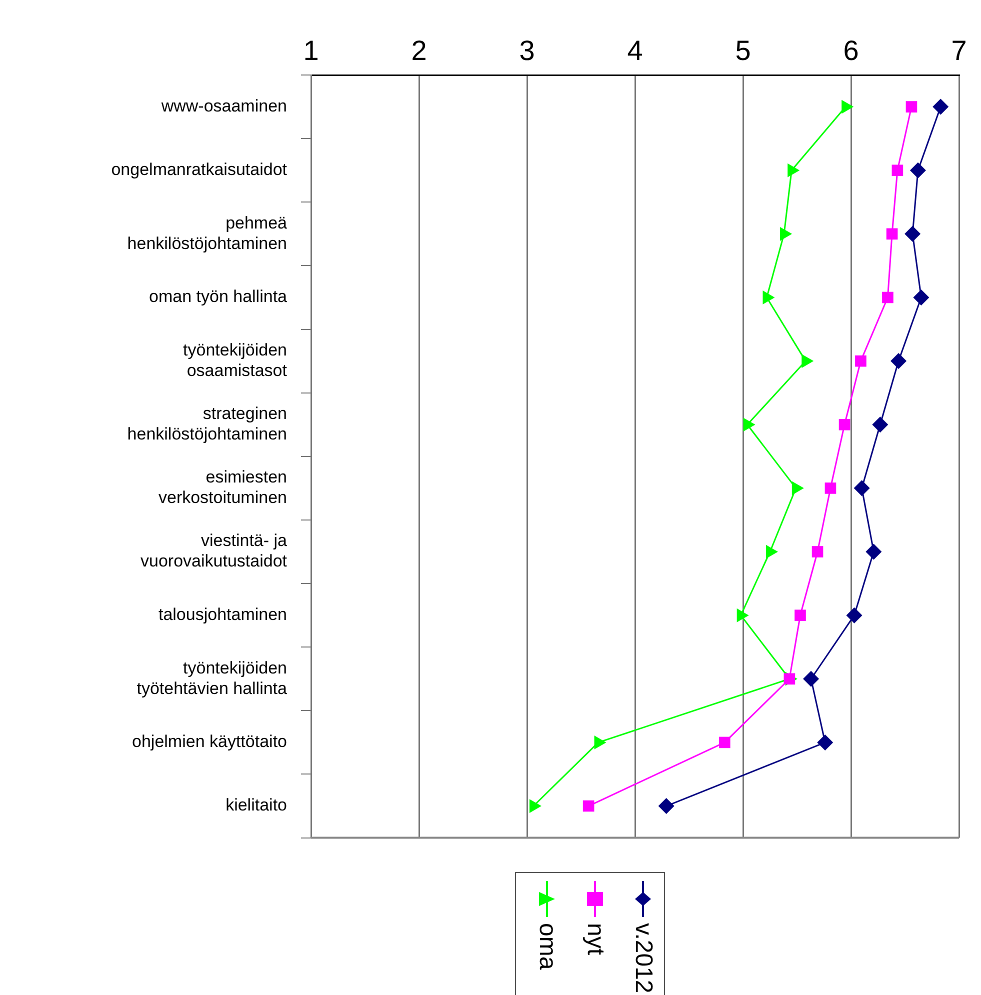 This screenshot has height=995, width=981. Describe the element at coordinates (235, 360) in the screenshot. I see `y-tick-label: työntekijöiden osaamistasot` at that location.